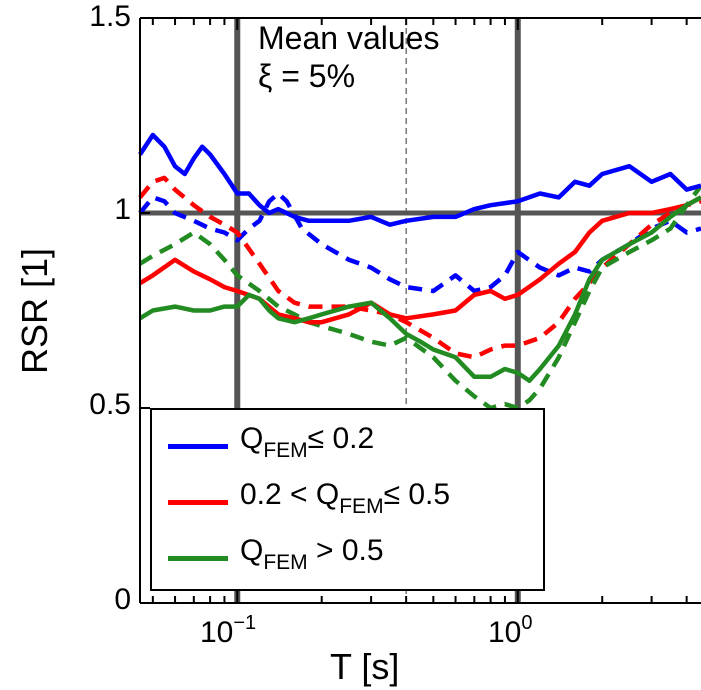 Image resolution: width=701 pixels, height=690 pixels. I want to click on legend-swatch-mid, so click(198, 502).